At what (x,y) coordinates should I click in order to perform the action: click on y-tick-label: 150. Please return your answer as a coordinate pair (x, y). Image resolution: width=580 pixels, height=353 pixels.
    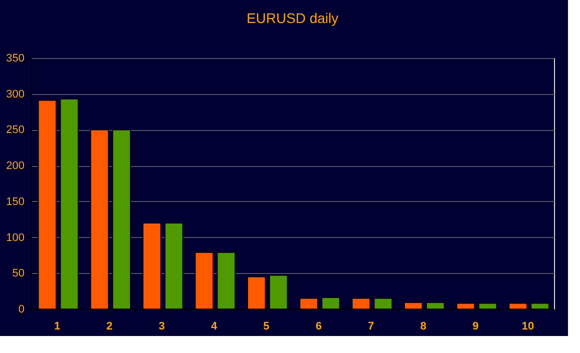
    Looking at the image, I should click on (15, 202).